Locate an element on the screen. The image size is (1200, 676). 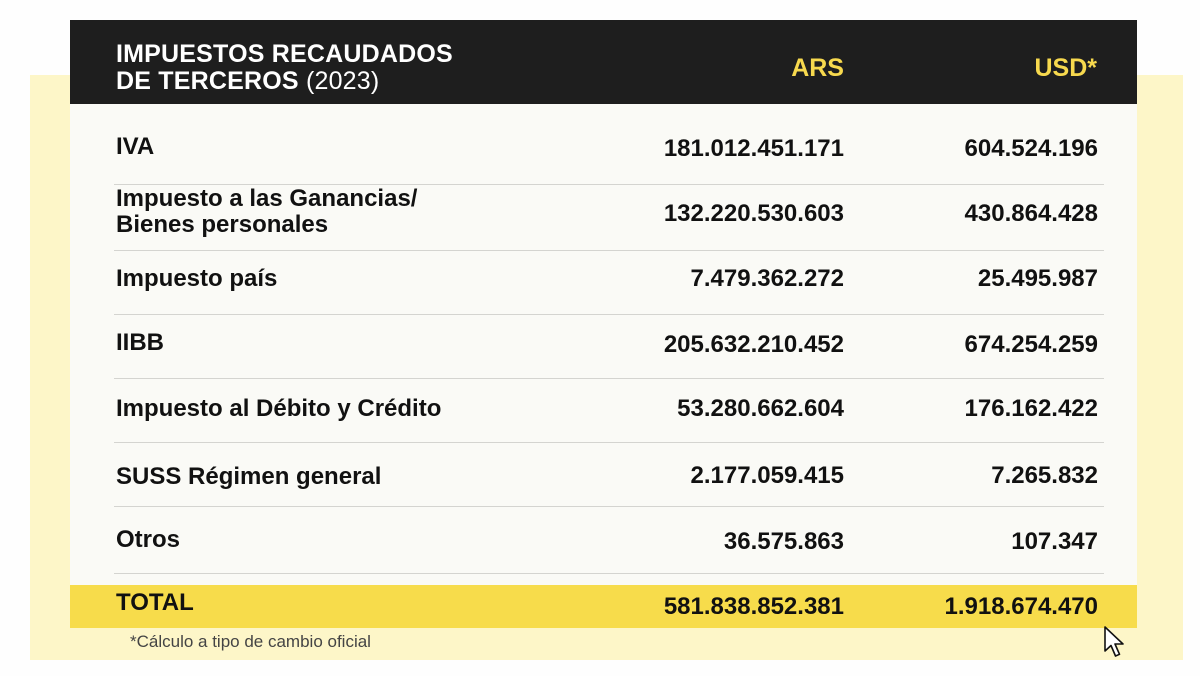
row-label-line-1: IVA is located at coordinates (135, 146).